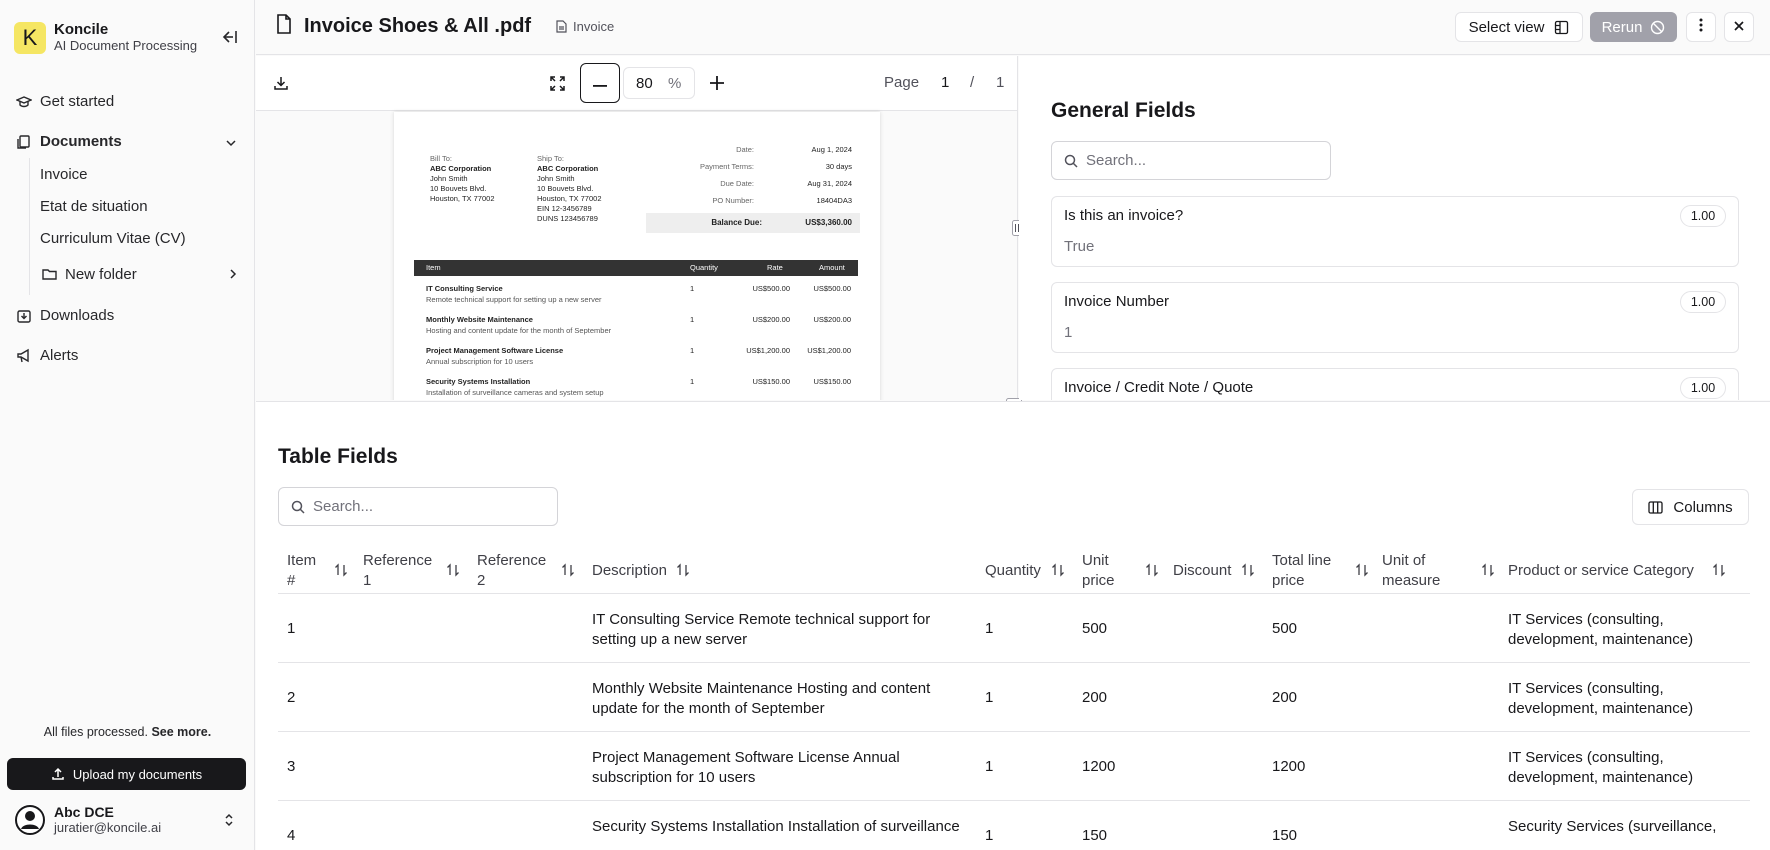  I want to click on chevron-right-icon, so click(233, 274).